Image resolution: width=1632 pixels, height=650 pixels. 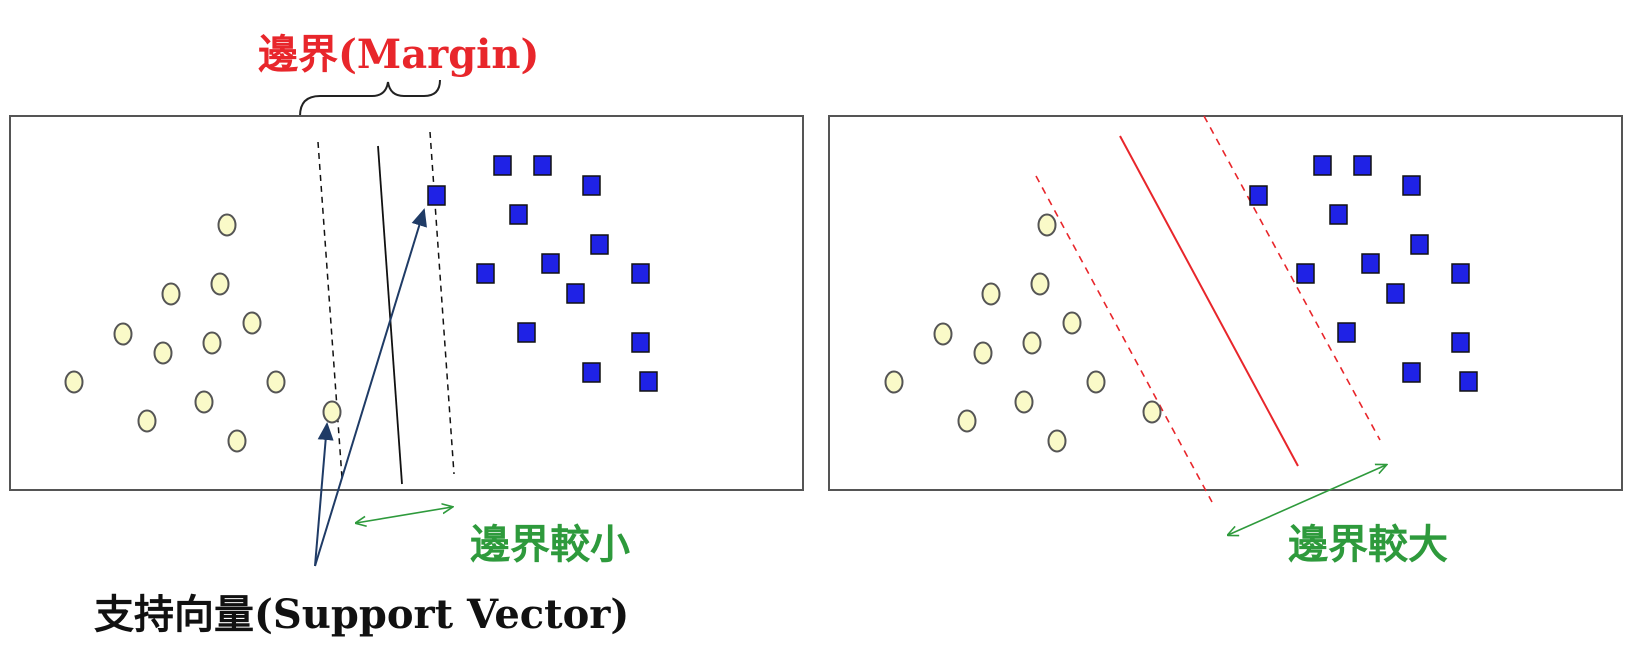 I want to click on smaller-margin-label: 邊界較小, so click(x=550, y=545).